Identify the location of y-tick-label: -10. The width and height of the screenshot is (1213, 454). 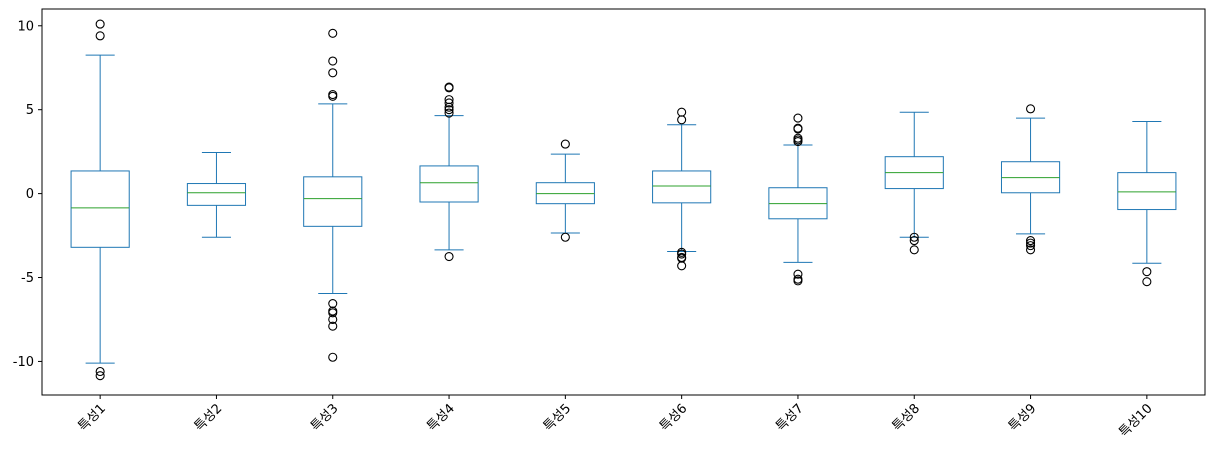
(23, 362).